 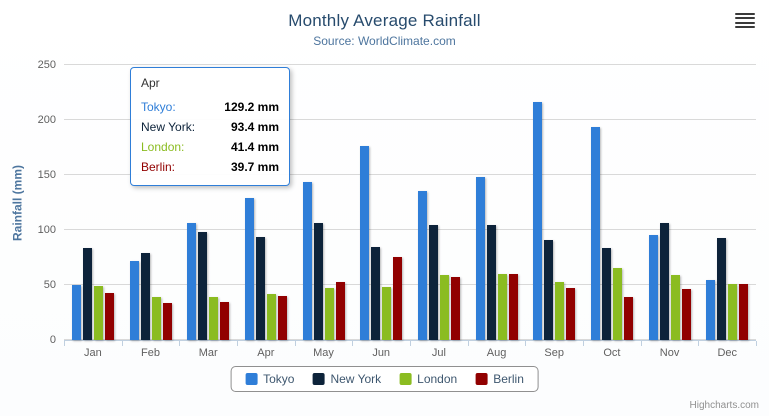 I want to click on bar-new-york-jan, so click(x=87, y=294).